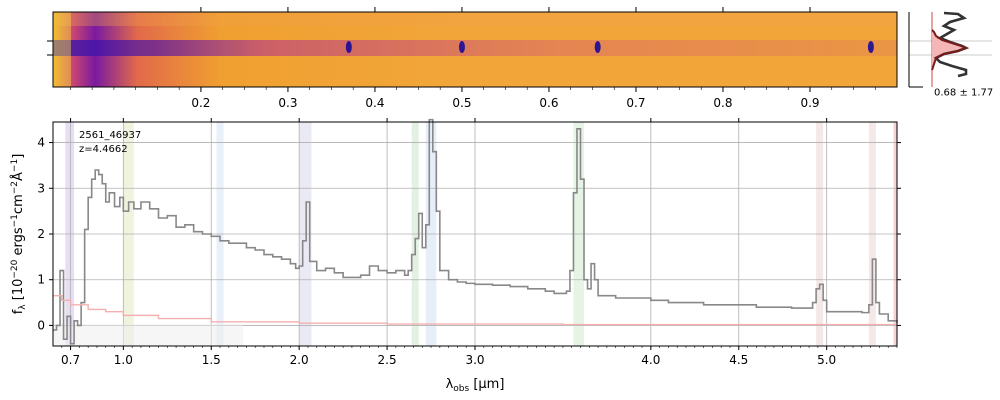 The height and width of the screenshot is (400, 1000). I want to click on y-axis-title: fλ [10−20 ergs−1cm−2Å−1], so click(19, 234).